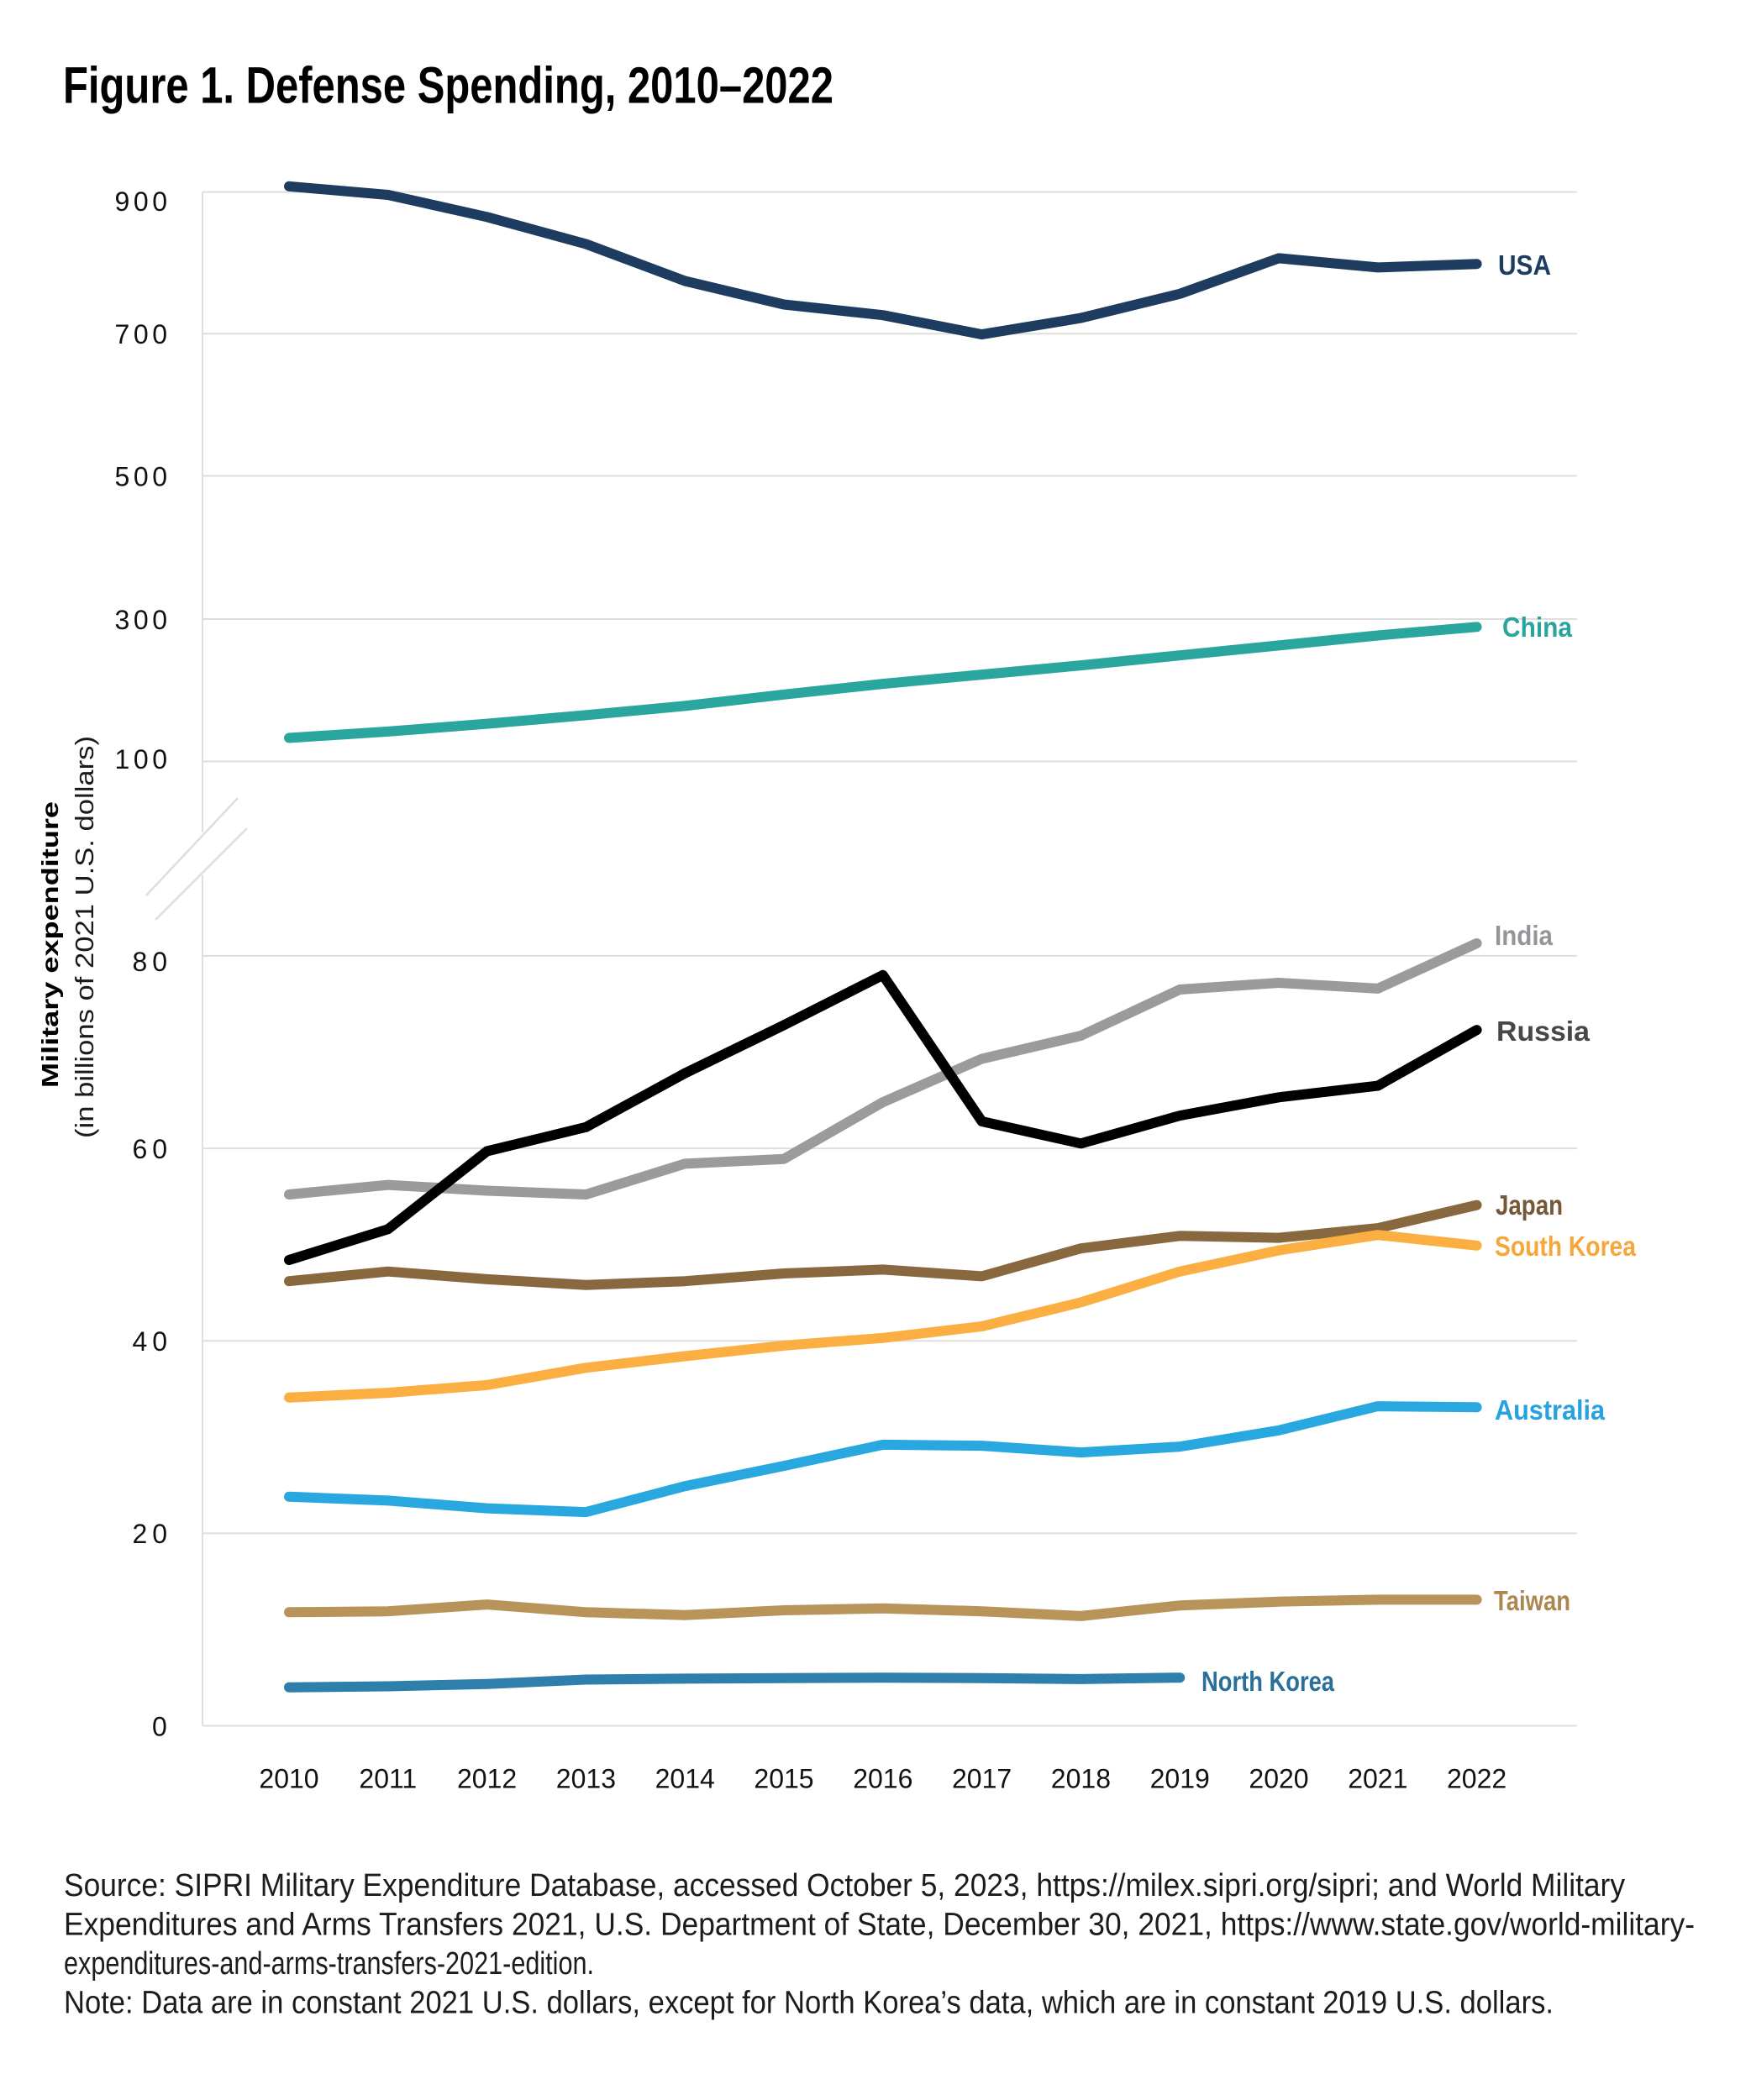  I want to click on svg-text: Russia, so click(1543, 1031).